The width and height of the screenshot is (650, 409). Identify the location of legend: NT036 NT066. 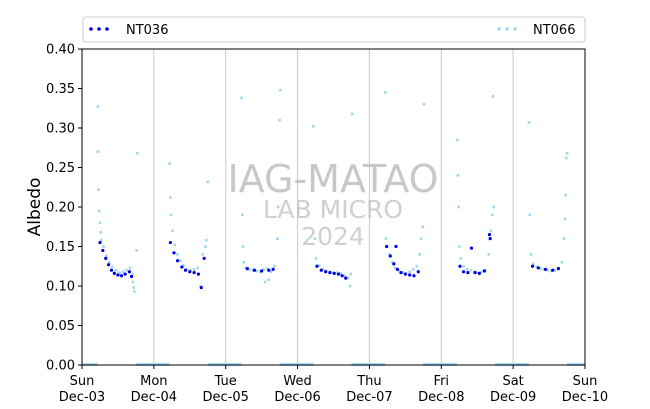
(334, 29).